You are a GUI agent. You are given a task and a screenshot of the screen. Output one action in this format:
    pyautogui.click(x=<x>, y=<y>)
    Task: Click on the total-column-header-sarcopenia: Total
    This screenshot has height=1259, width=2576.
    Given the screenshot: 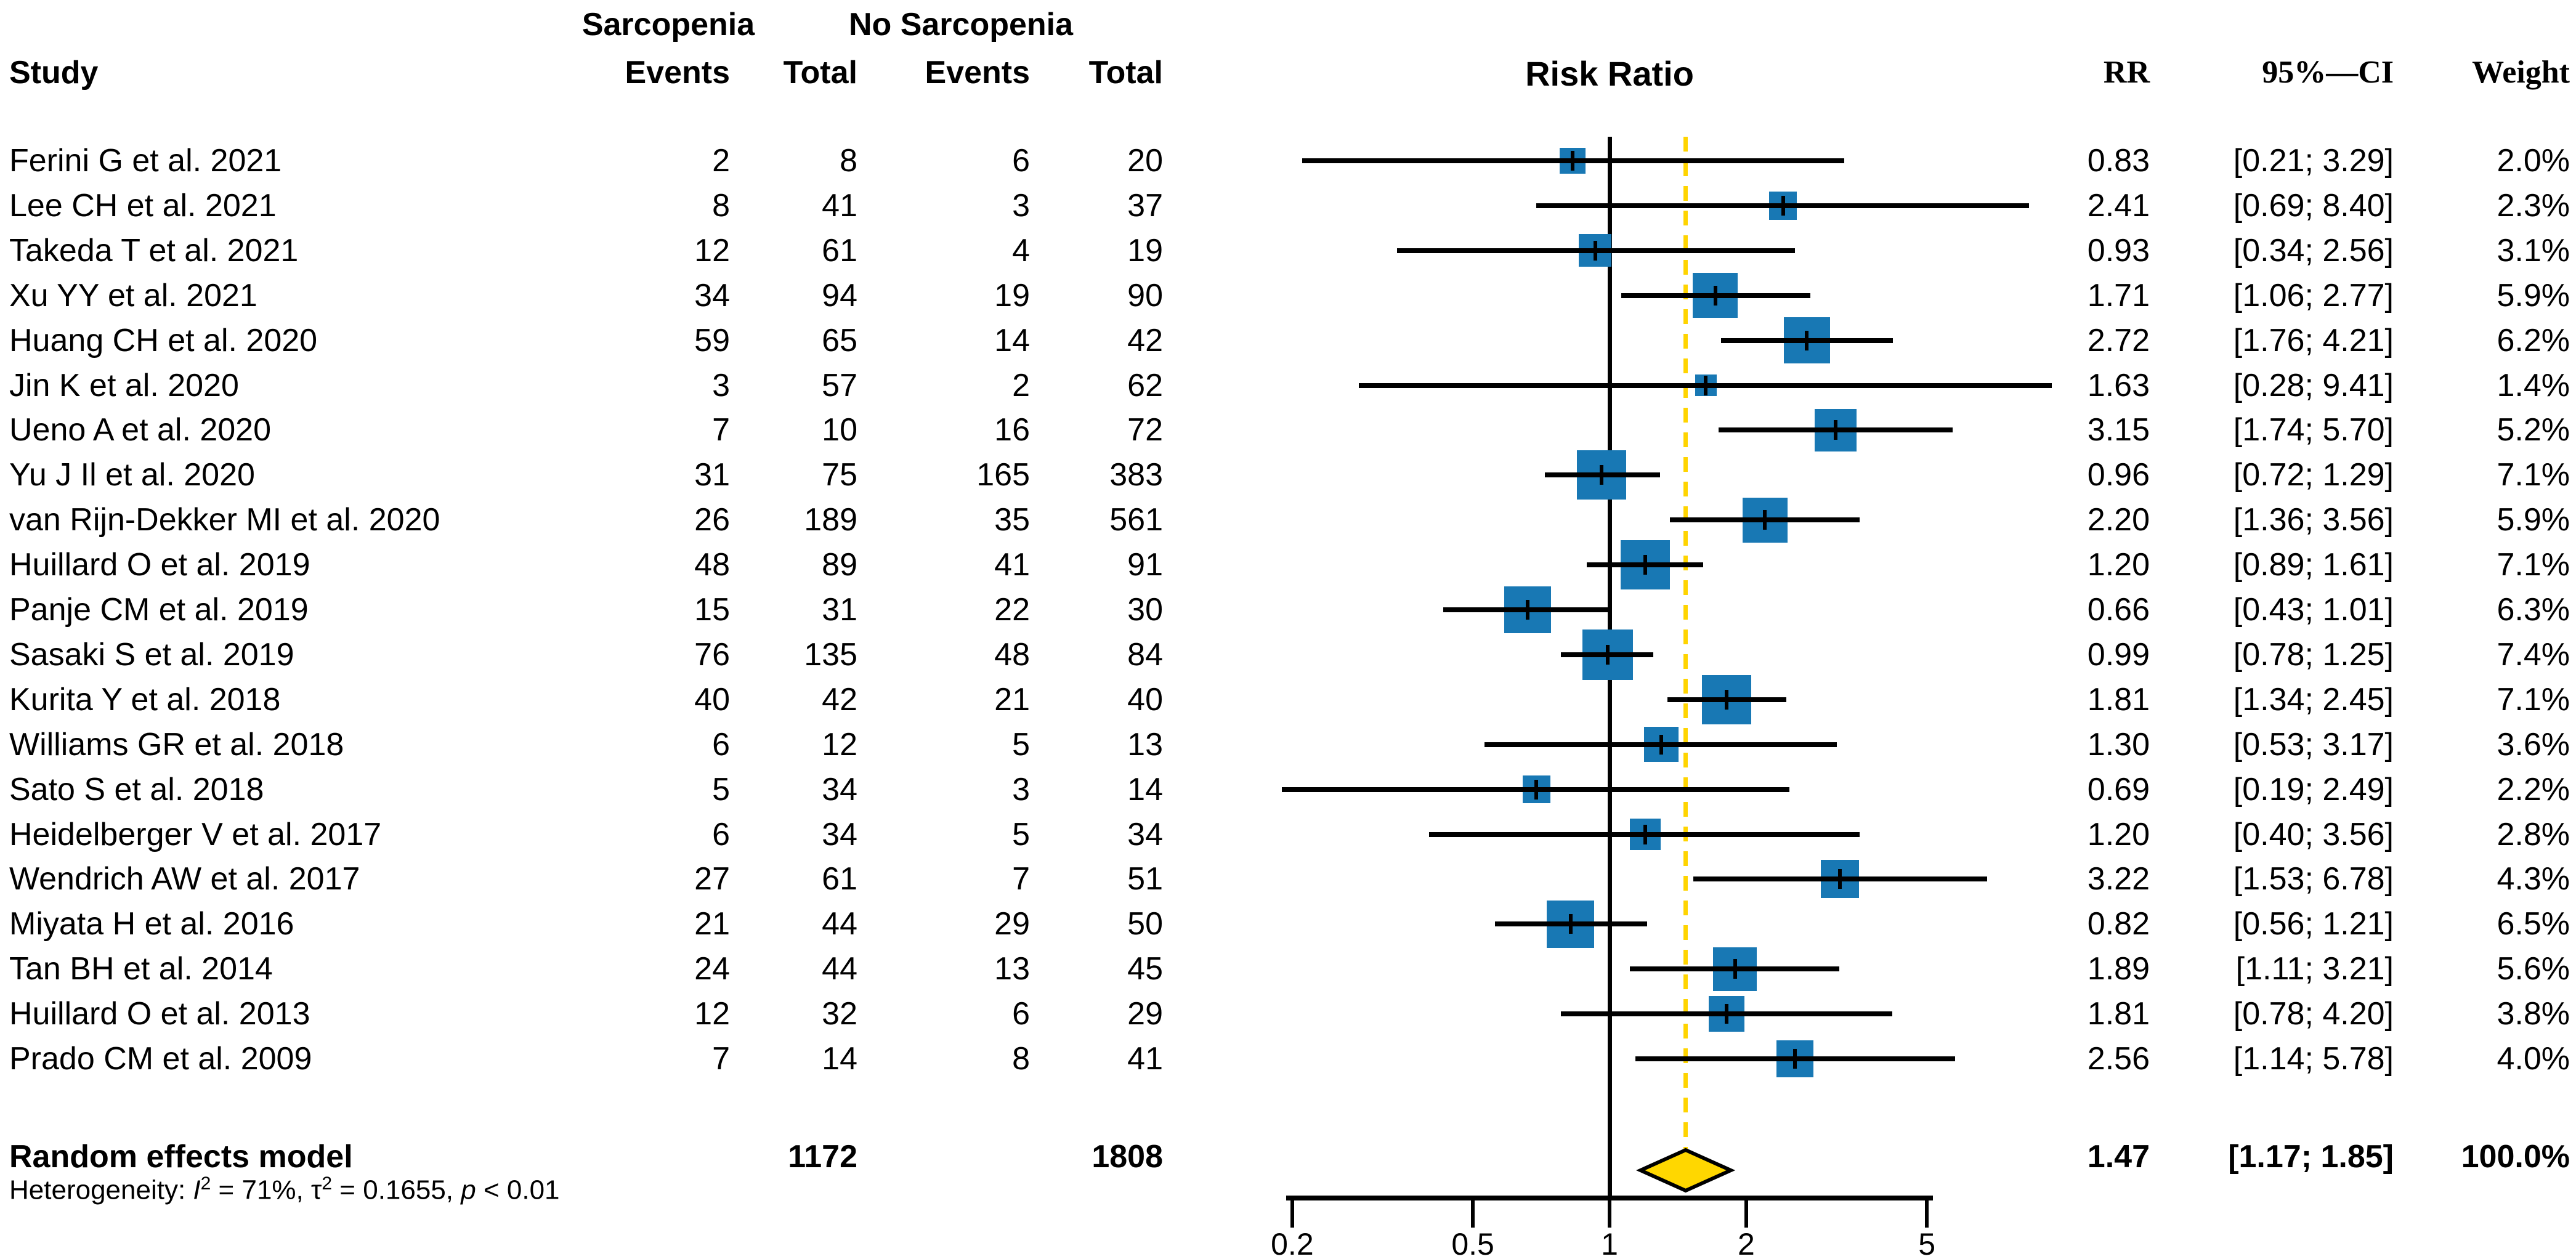 What is the action you would take?
    pyautogui.click(x=820, y=73)
    